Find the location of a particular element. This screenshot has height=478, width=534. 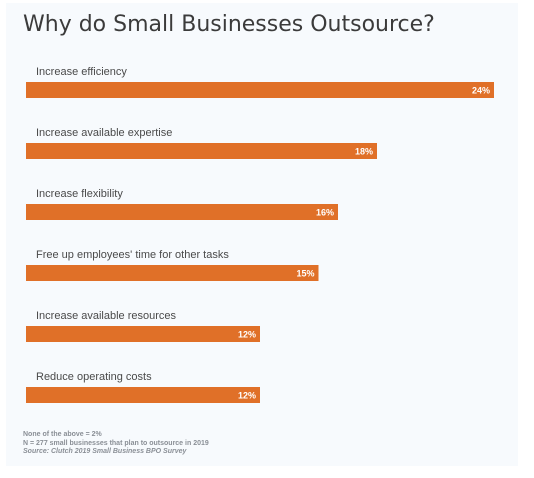

category-label: Reduce operating costs is located at coordinates (94, 377).